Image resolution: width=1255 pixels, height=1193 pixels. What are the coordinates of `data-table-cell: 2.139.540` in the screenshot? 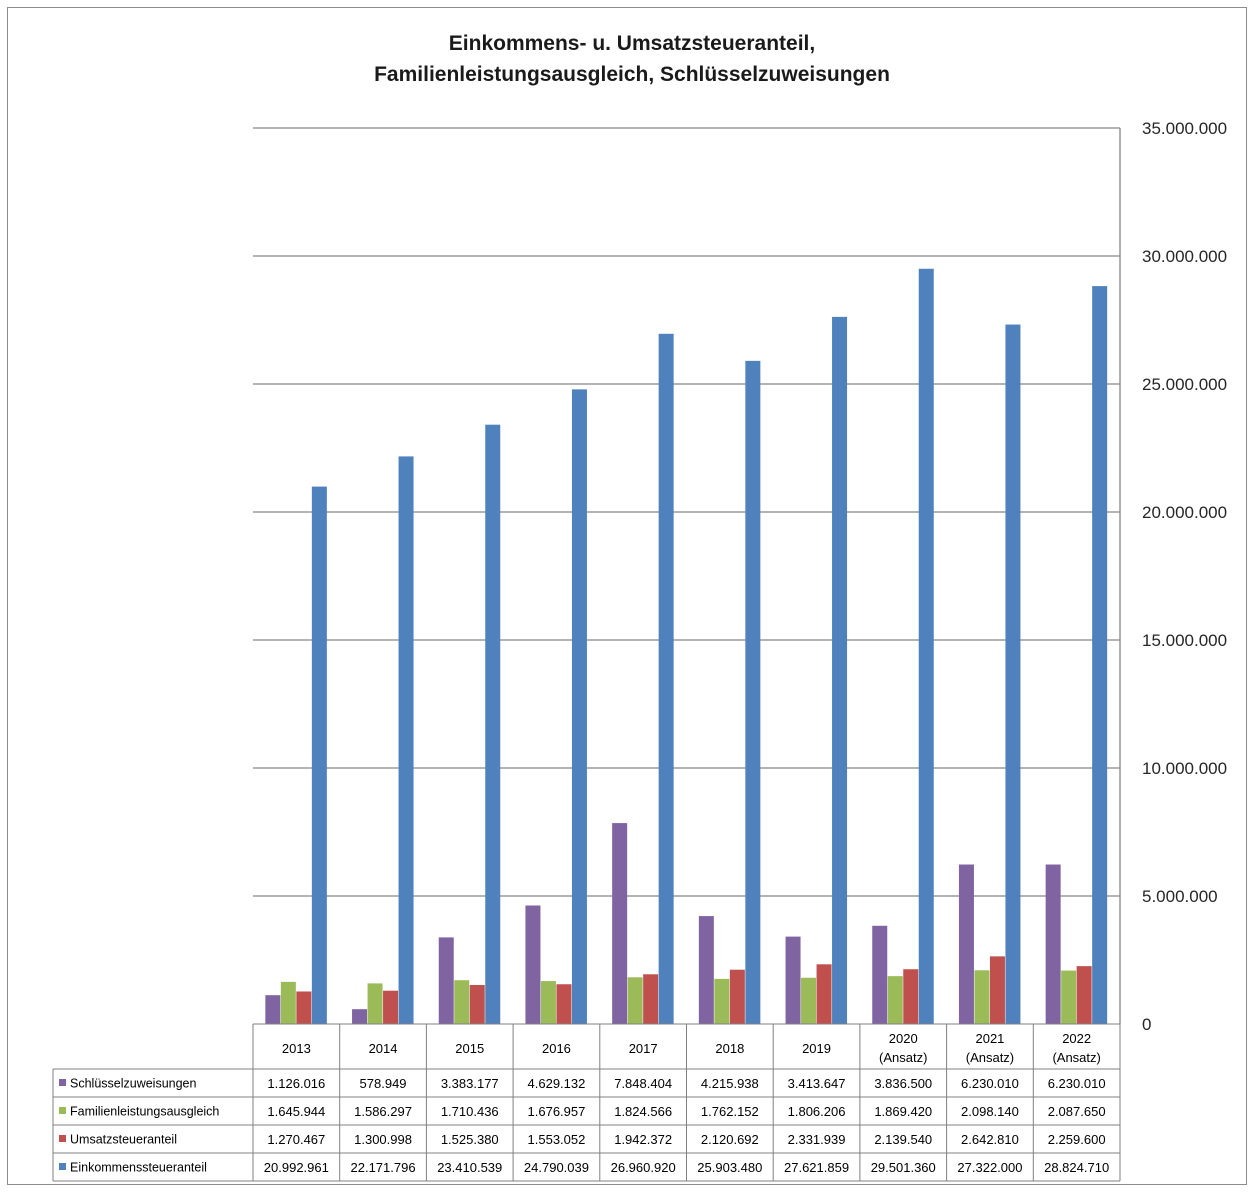 It's located at (903, 1139).